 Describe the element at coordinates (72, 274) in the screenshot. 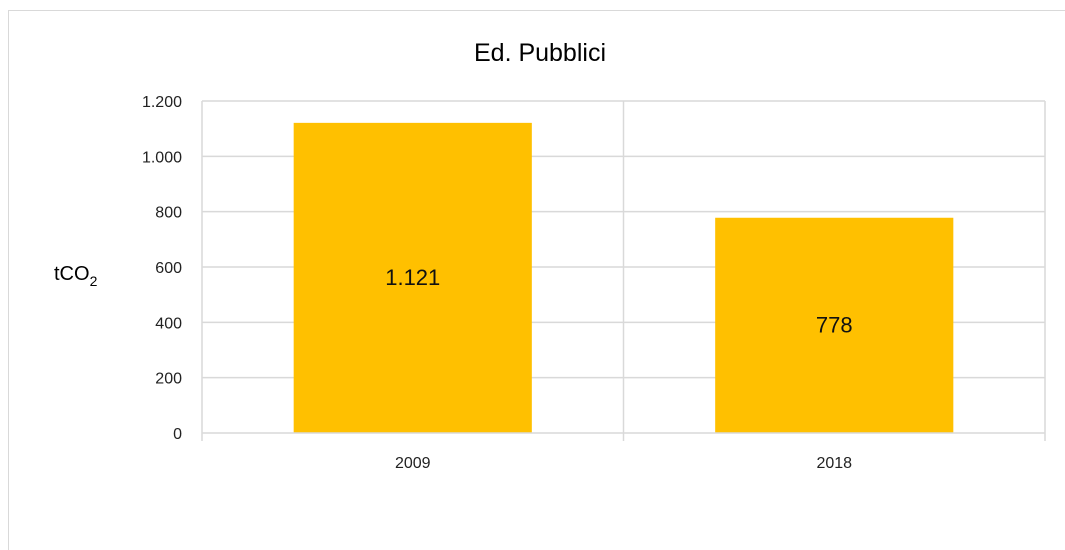

I see `y-axis-label-main: tCO` at that location.